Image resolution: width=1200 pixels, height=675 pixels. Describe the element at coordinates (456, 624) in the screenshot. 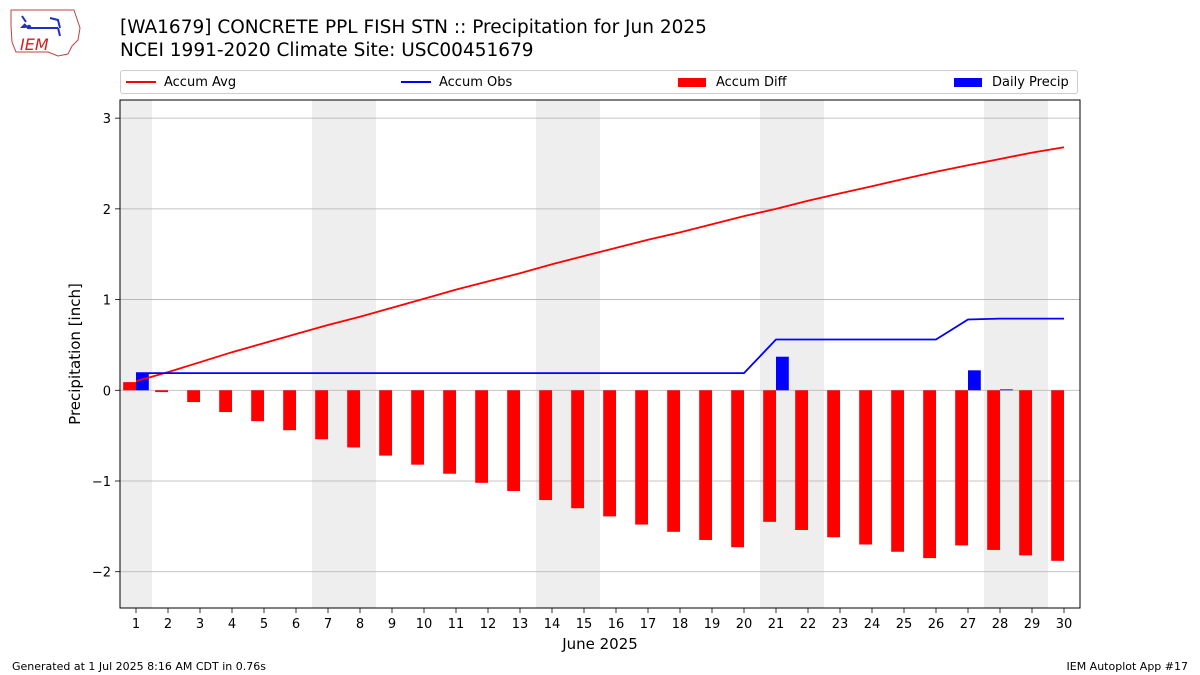

I see `x-tick-label: 11` at that location.